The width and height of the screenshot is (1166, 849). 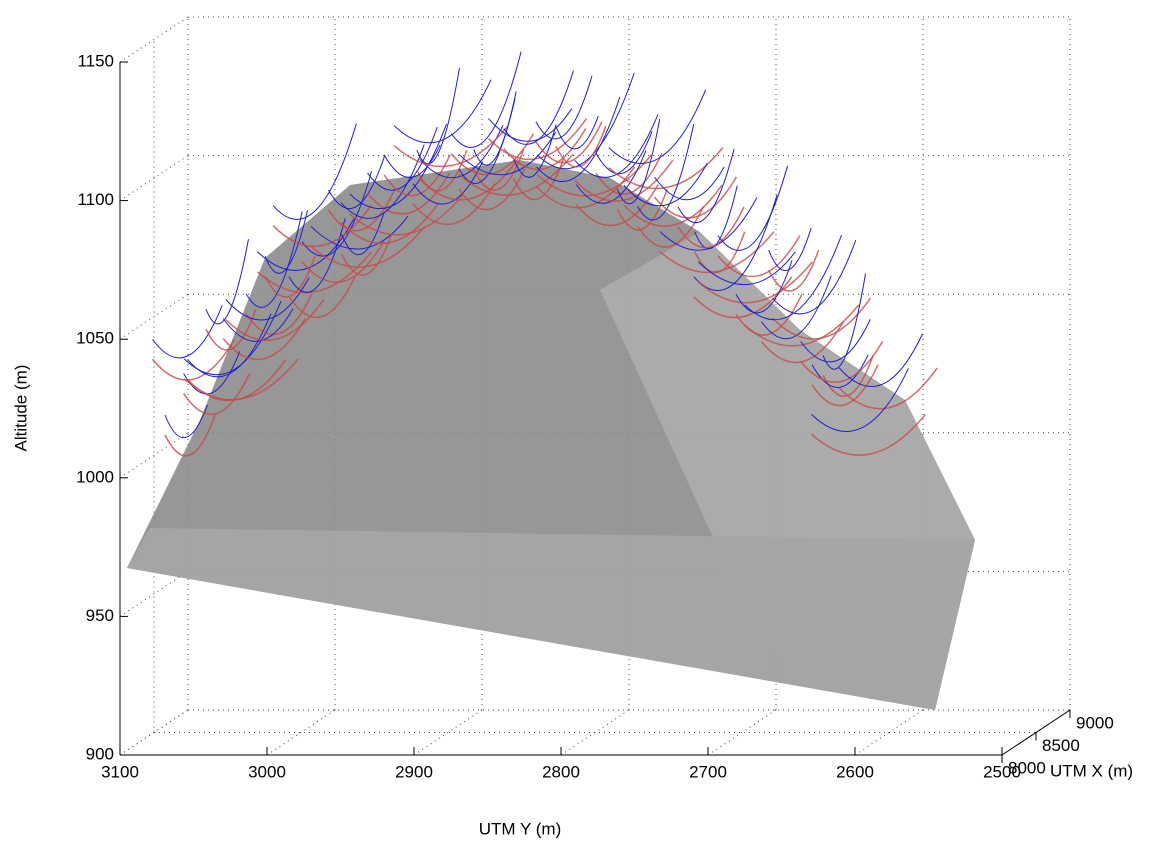 I want to click on y-tick-label: 2900, so click(x=414, y=771).